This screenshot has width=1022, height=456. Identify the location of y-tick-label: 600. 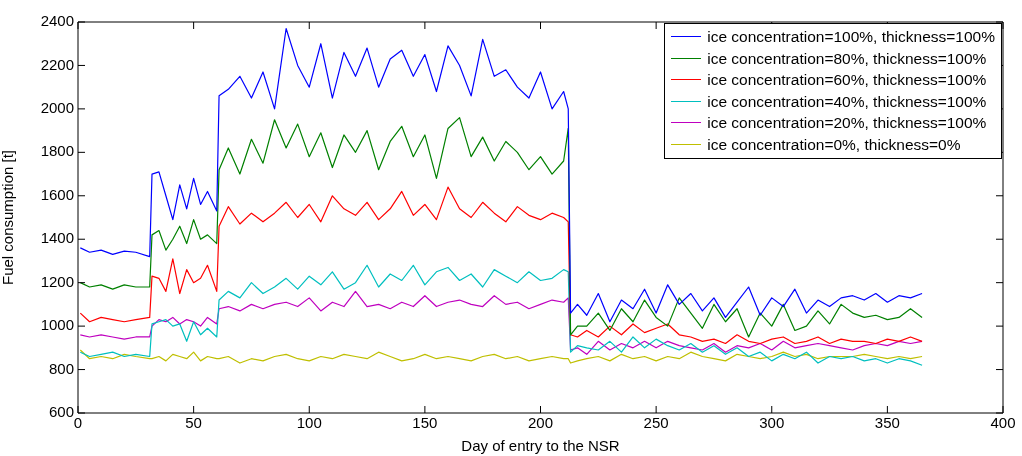
(61, 412).